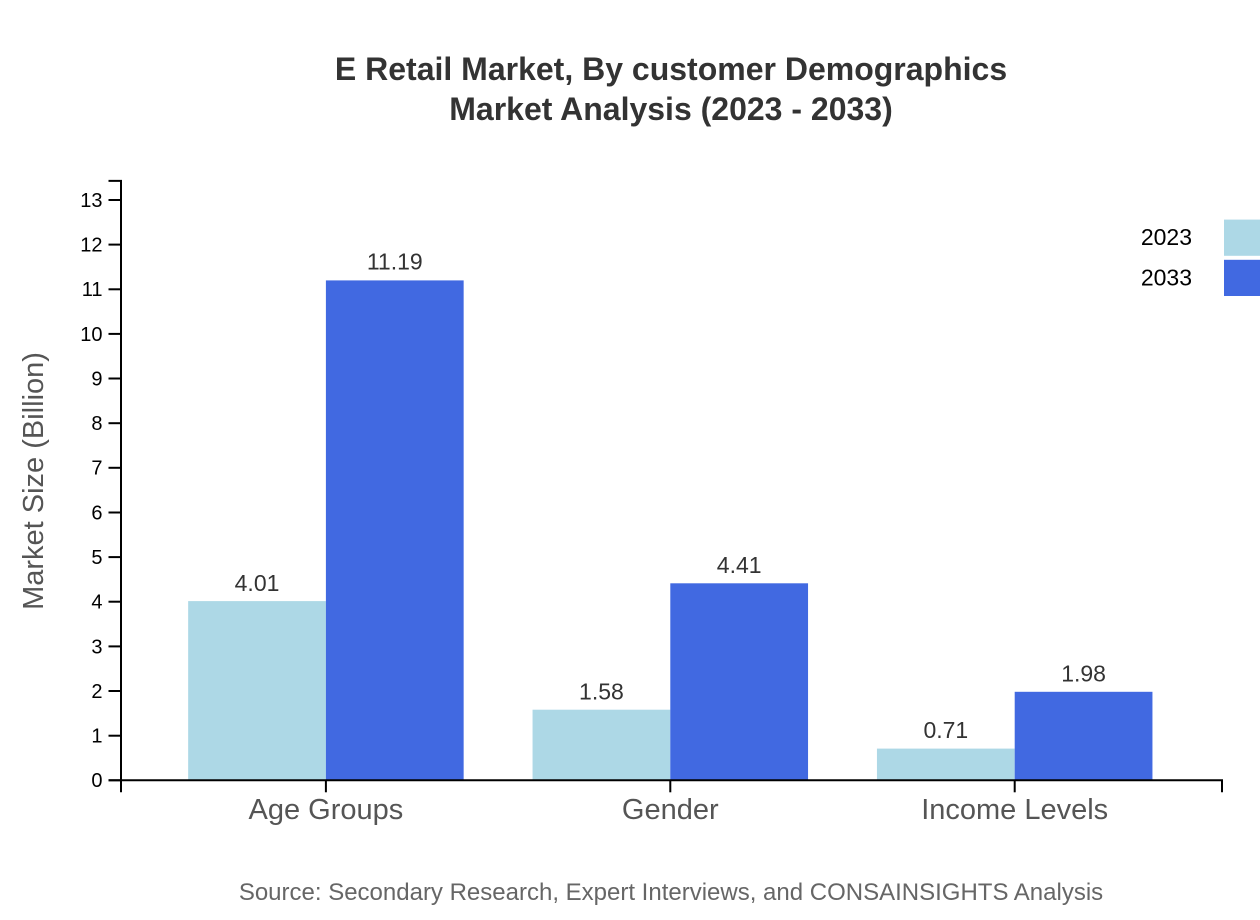 This screenshot has height=920, width=1260. What do you see at coordinates (96, 558) in the screenshot?
I see `svg-text: 5` at bounding box center [96, 558].